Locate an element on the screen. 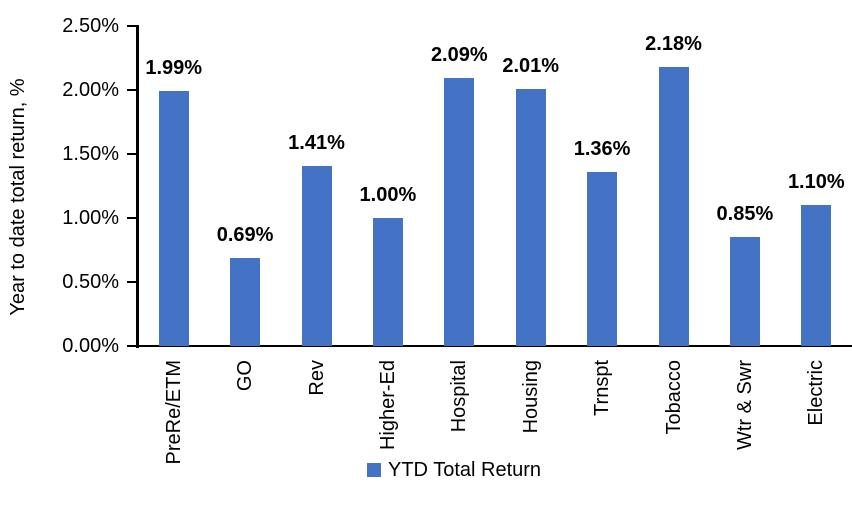 This screenshot has width=852, height=513. y-axis-line is located at coordinates (137, 186).